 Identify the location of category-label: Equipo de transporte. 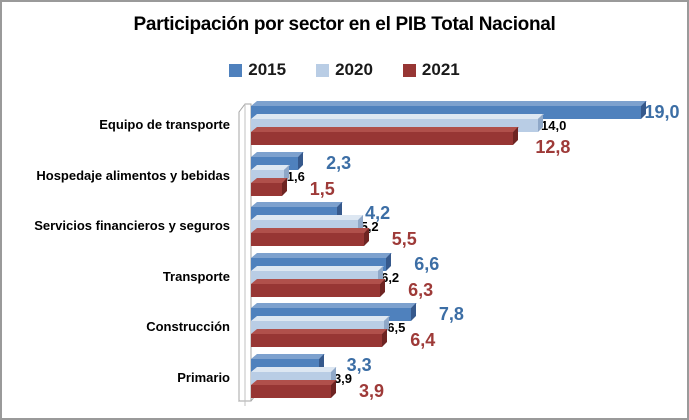
(164, 125).